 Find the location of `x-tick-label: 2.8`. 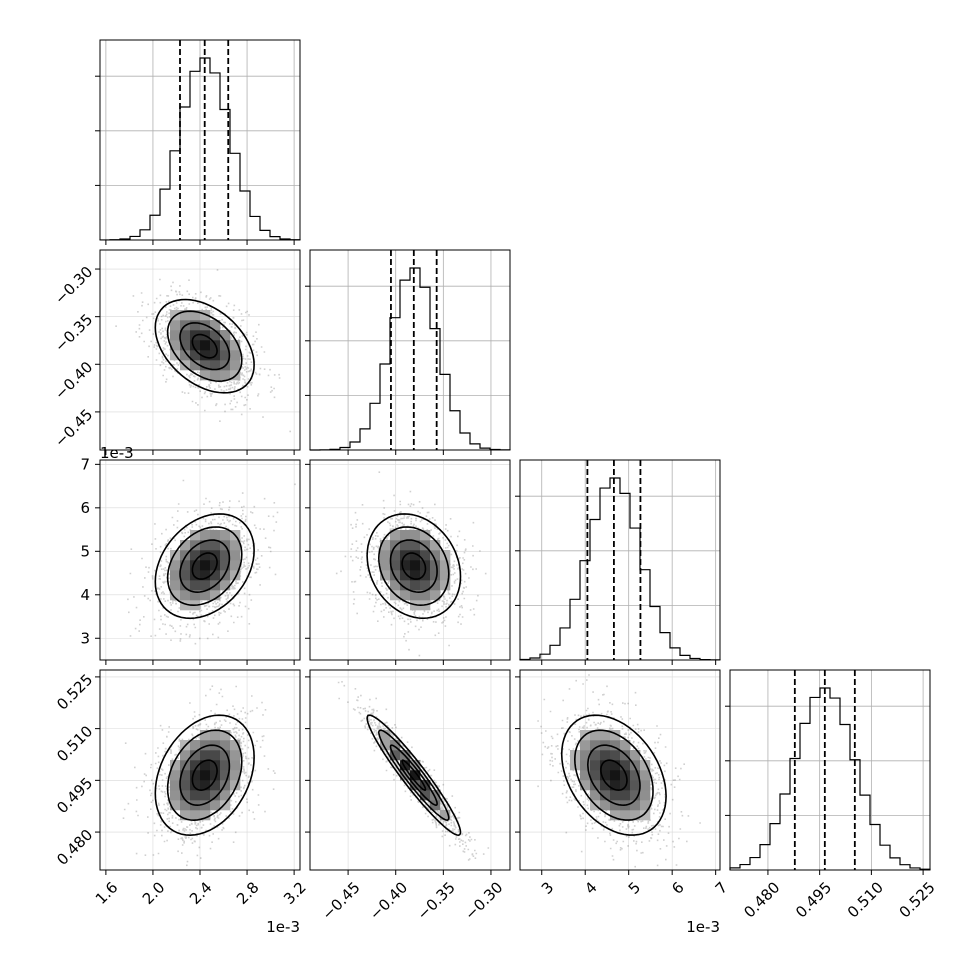

x-tick-label: 2.8 is located at coordinates (248, 893).